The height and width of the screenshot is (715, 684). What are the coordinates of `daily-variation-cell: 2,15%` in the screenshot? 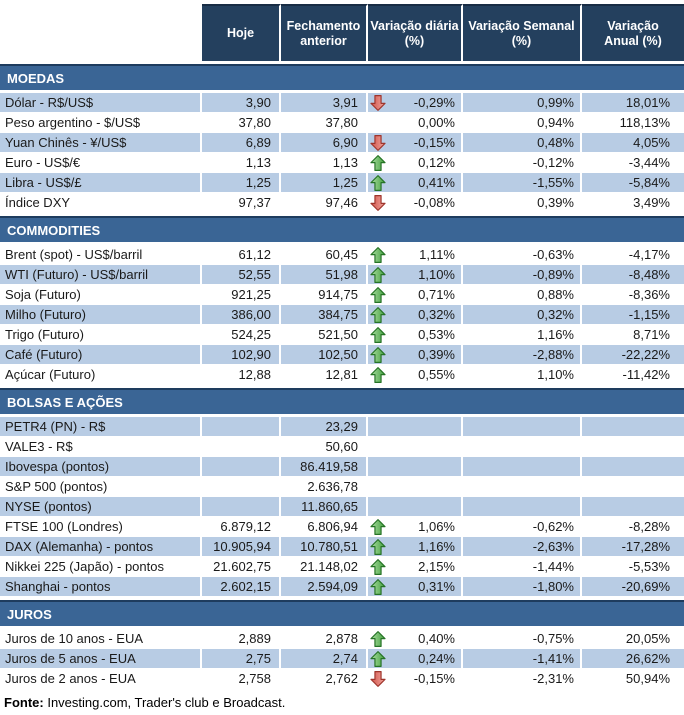 It's located at (415, 567).